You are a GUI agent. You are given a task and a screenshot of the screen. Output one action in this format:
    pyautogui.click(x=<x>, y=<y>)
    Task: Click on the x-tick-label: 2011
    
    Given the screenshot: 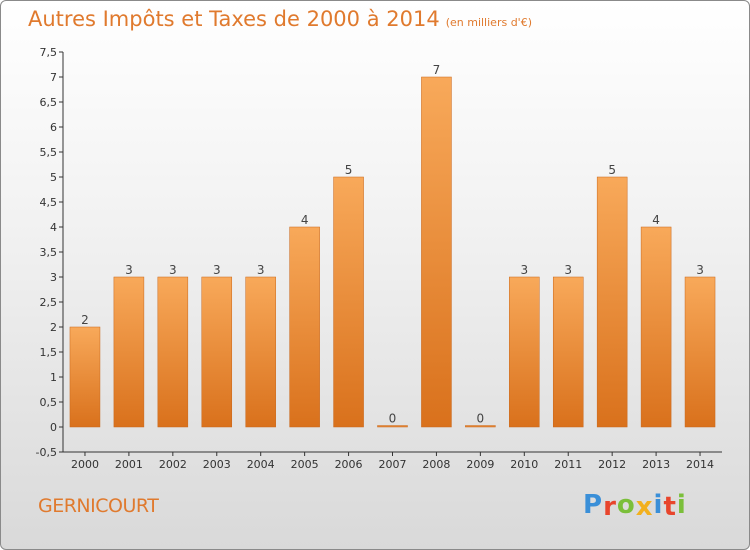 What is the action you would take?
    pyautogui.click(x=568, y=464)
    